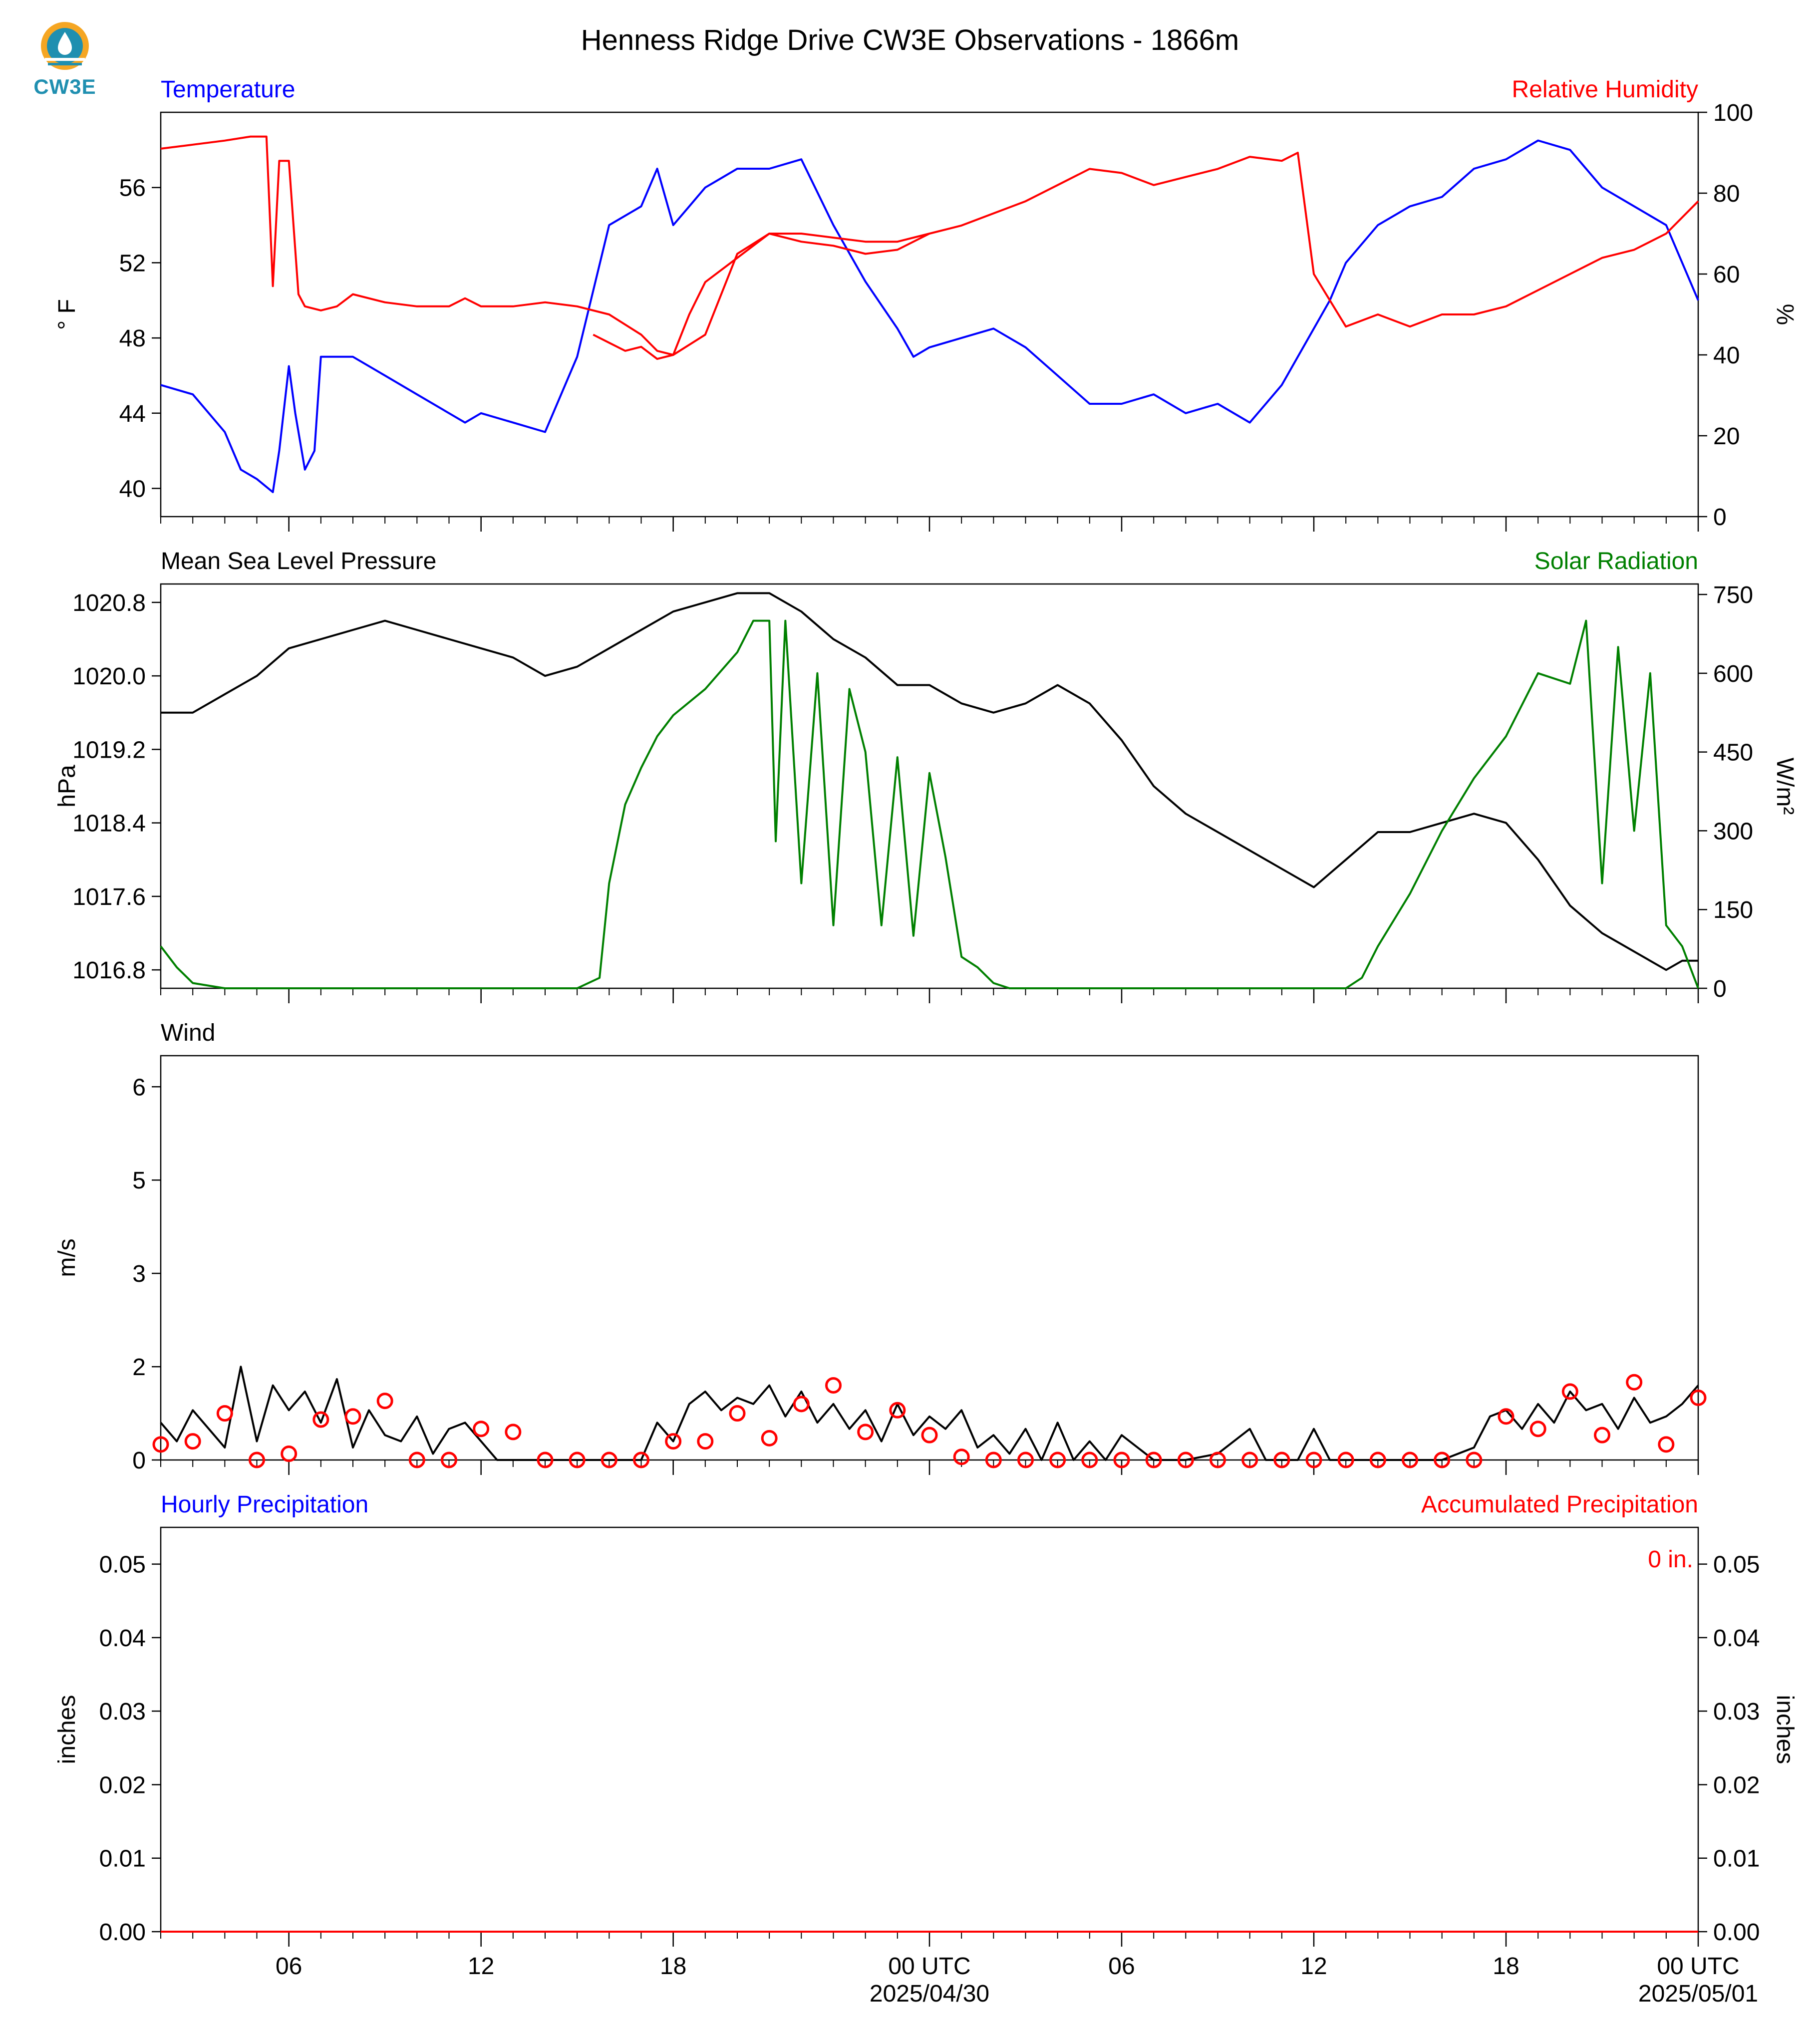 The height and width of the screenshot is (2028, 1820). I want to click on y-tick-label: 48, so click(132, 338).